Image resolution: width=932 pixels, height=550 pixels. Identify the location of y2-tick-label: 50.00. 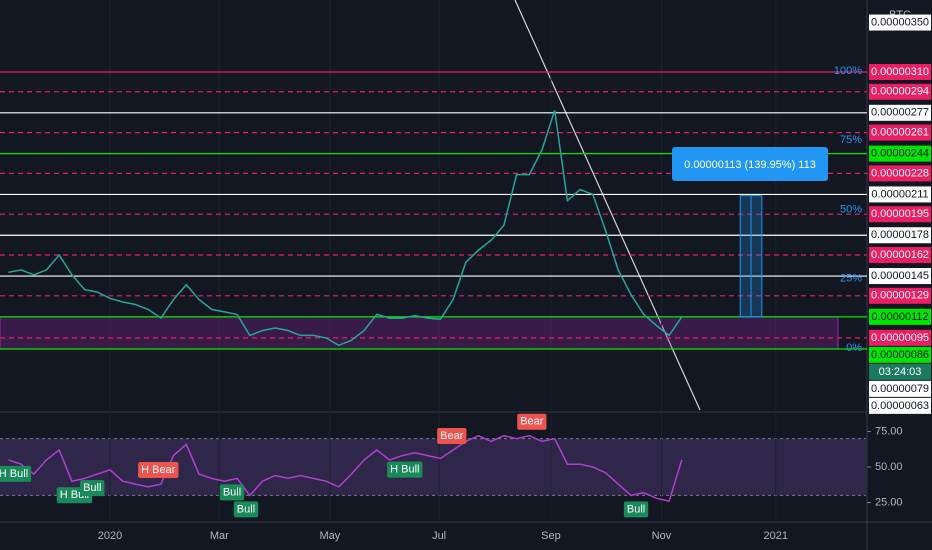
(889, 467).